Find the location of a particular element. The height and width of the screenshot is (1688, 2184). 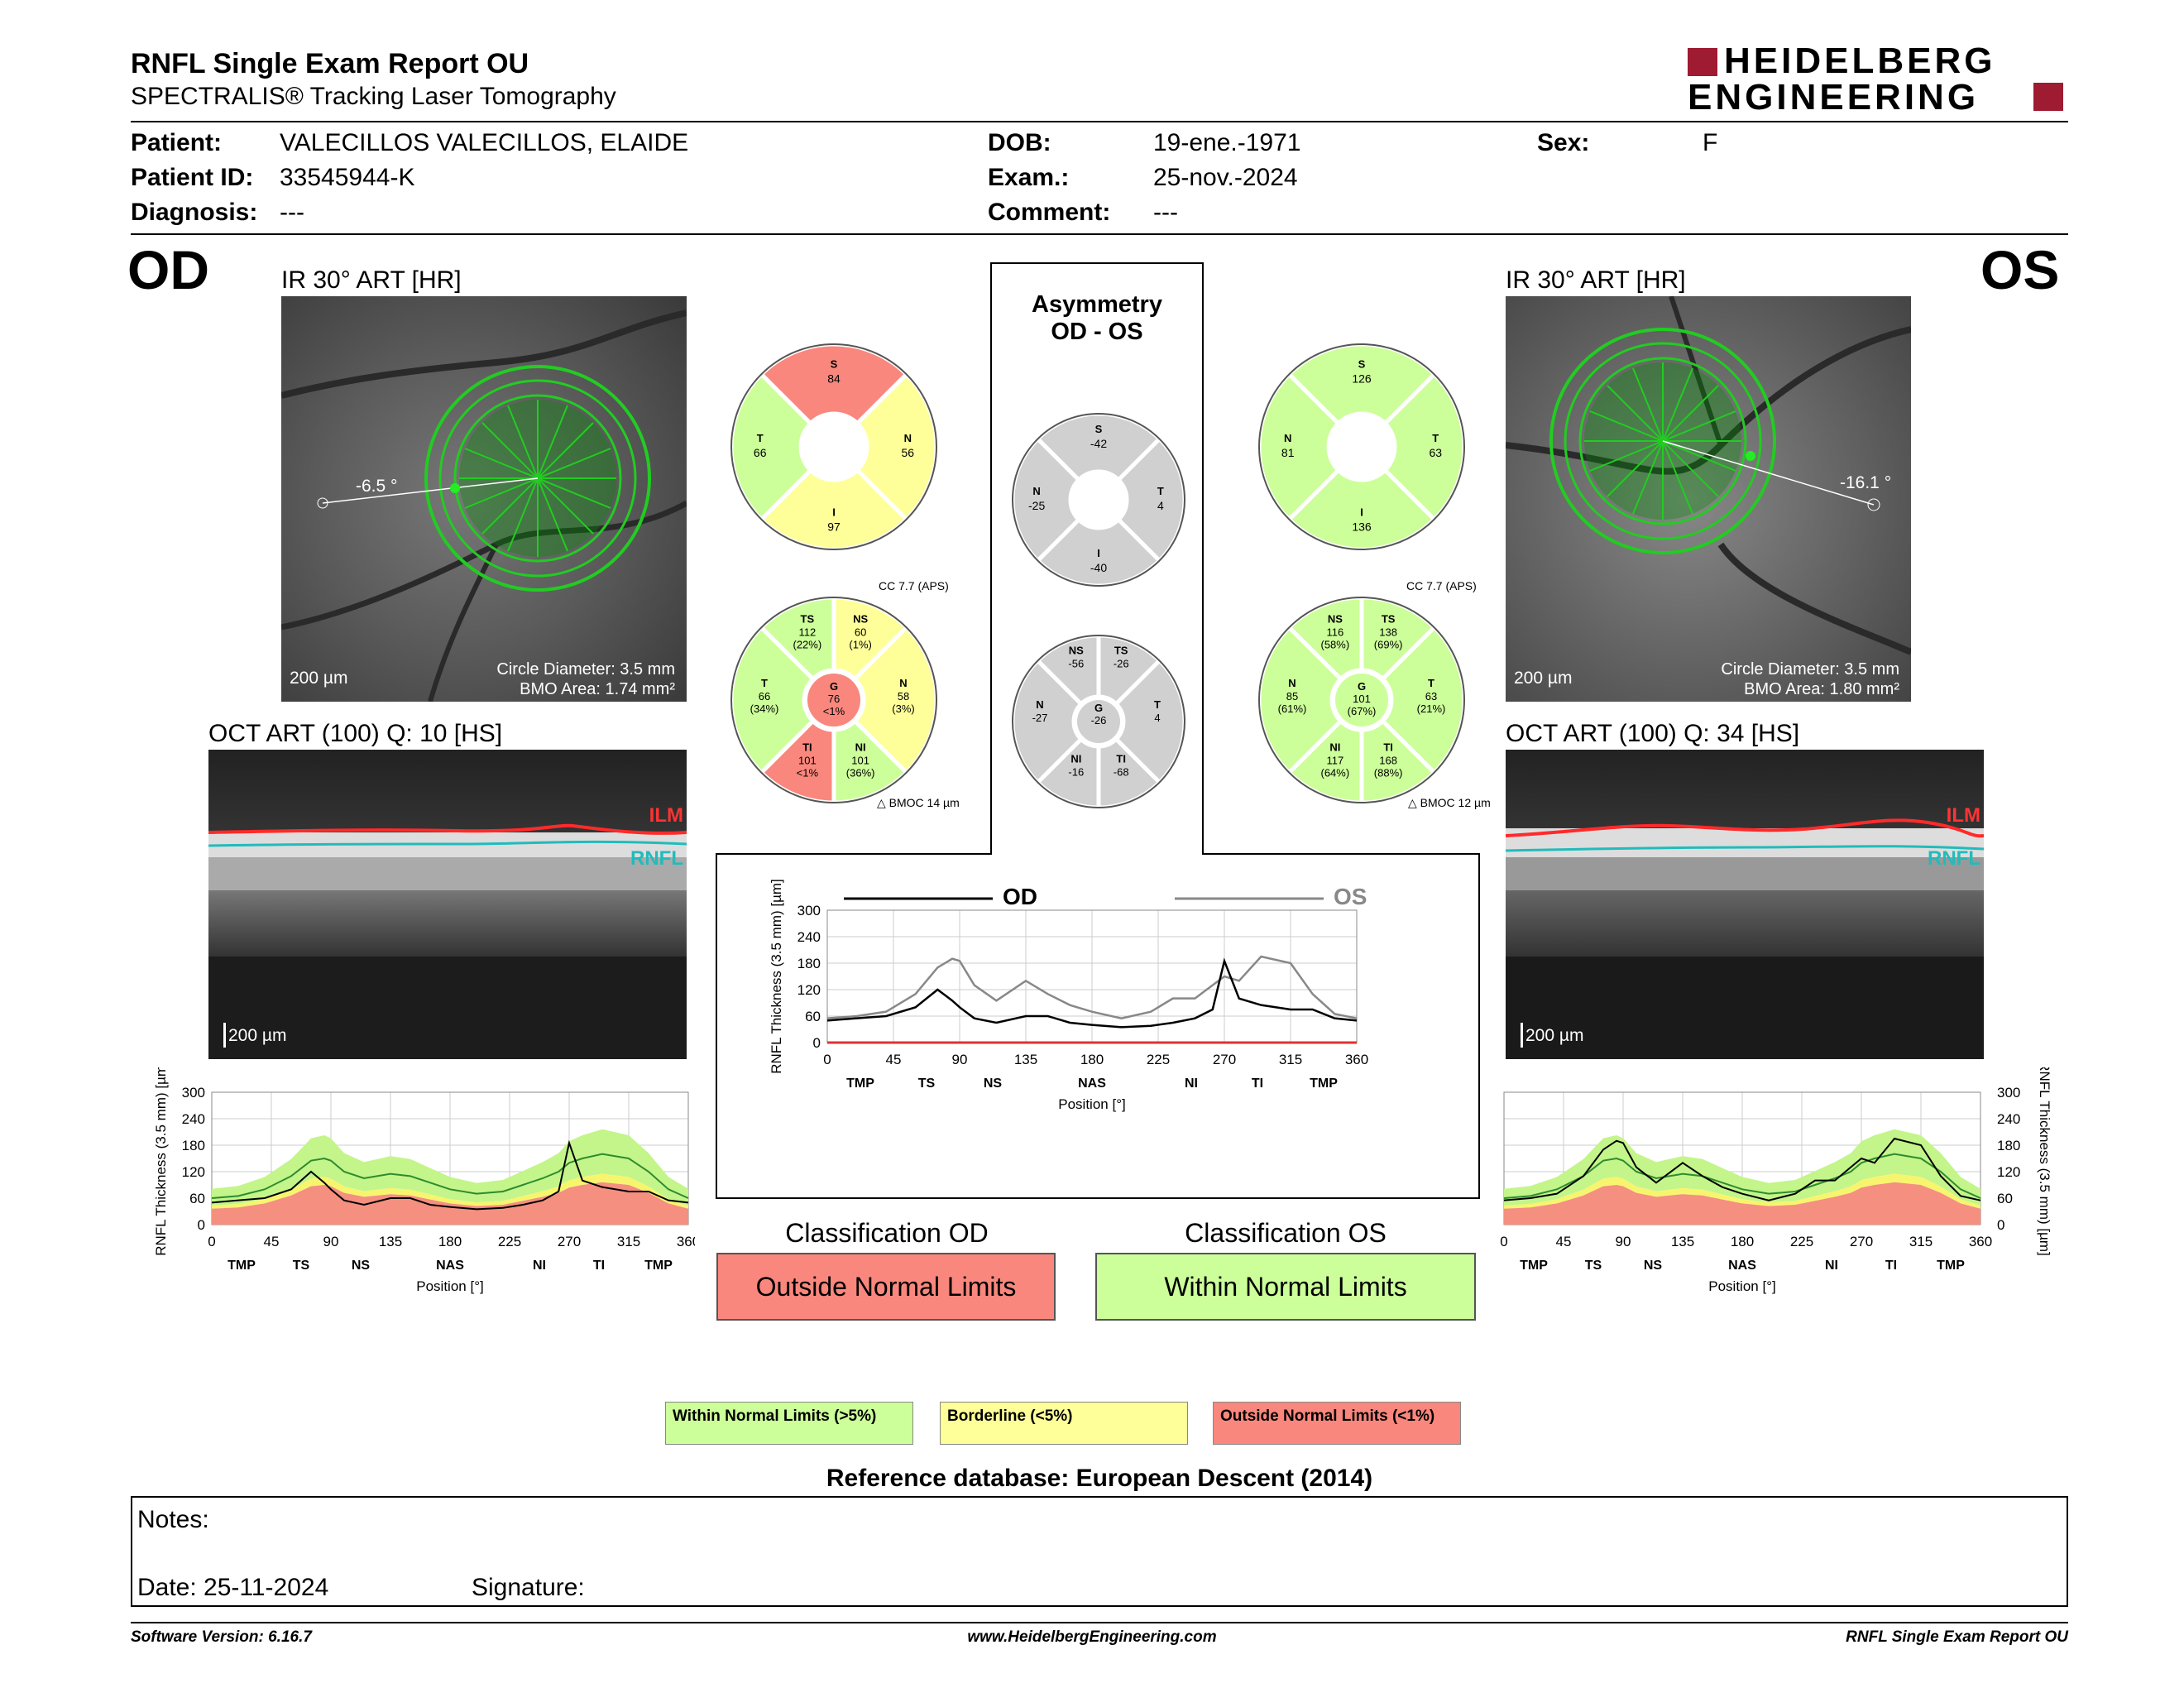

od-sector6-label-TS: TS is located at coordinates (808, 618).